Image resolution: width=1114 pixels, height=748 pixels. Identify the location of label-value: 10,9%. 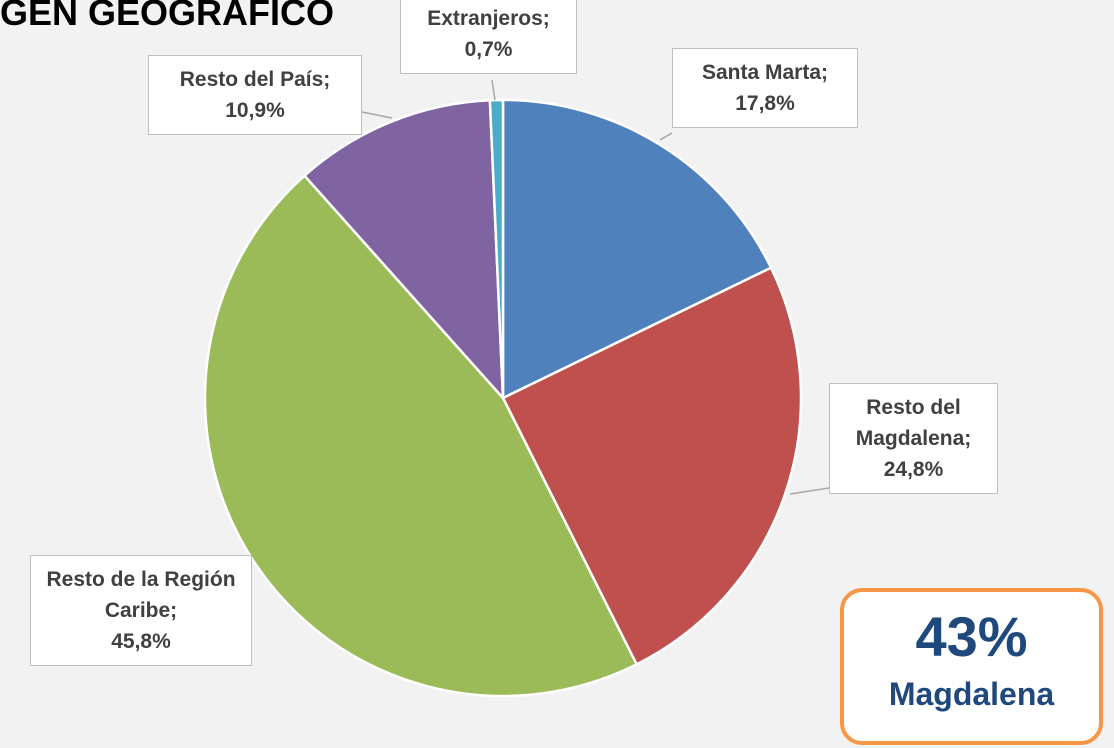
(255, 110).